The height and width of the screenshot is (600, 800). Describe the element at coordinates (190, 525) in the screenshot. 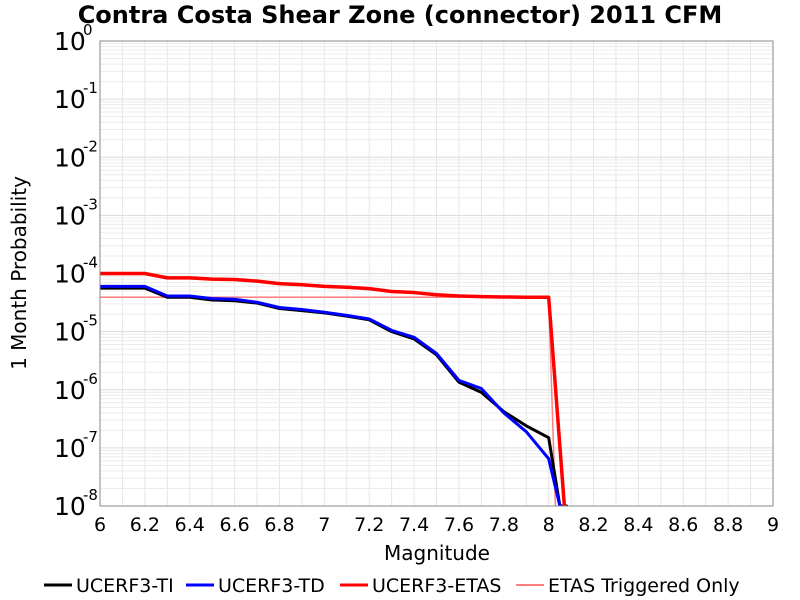

I see `x-tick-label: 6.4` at that location.